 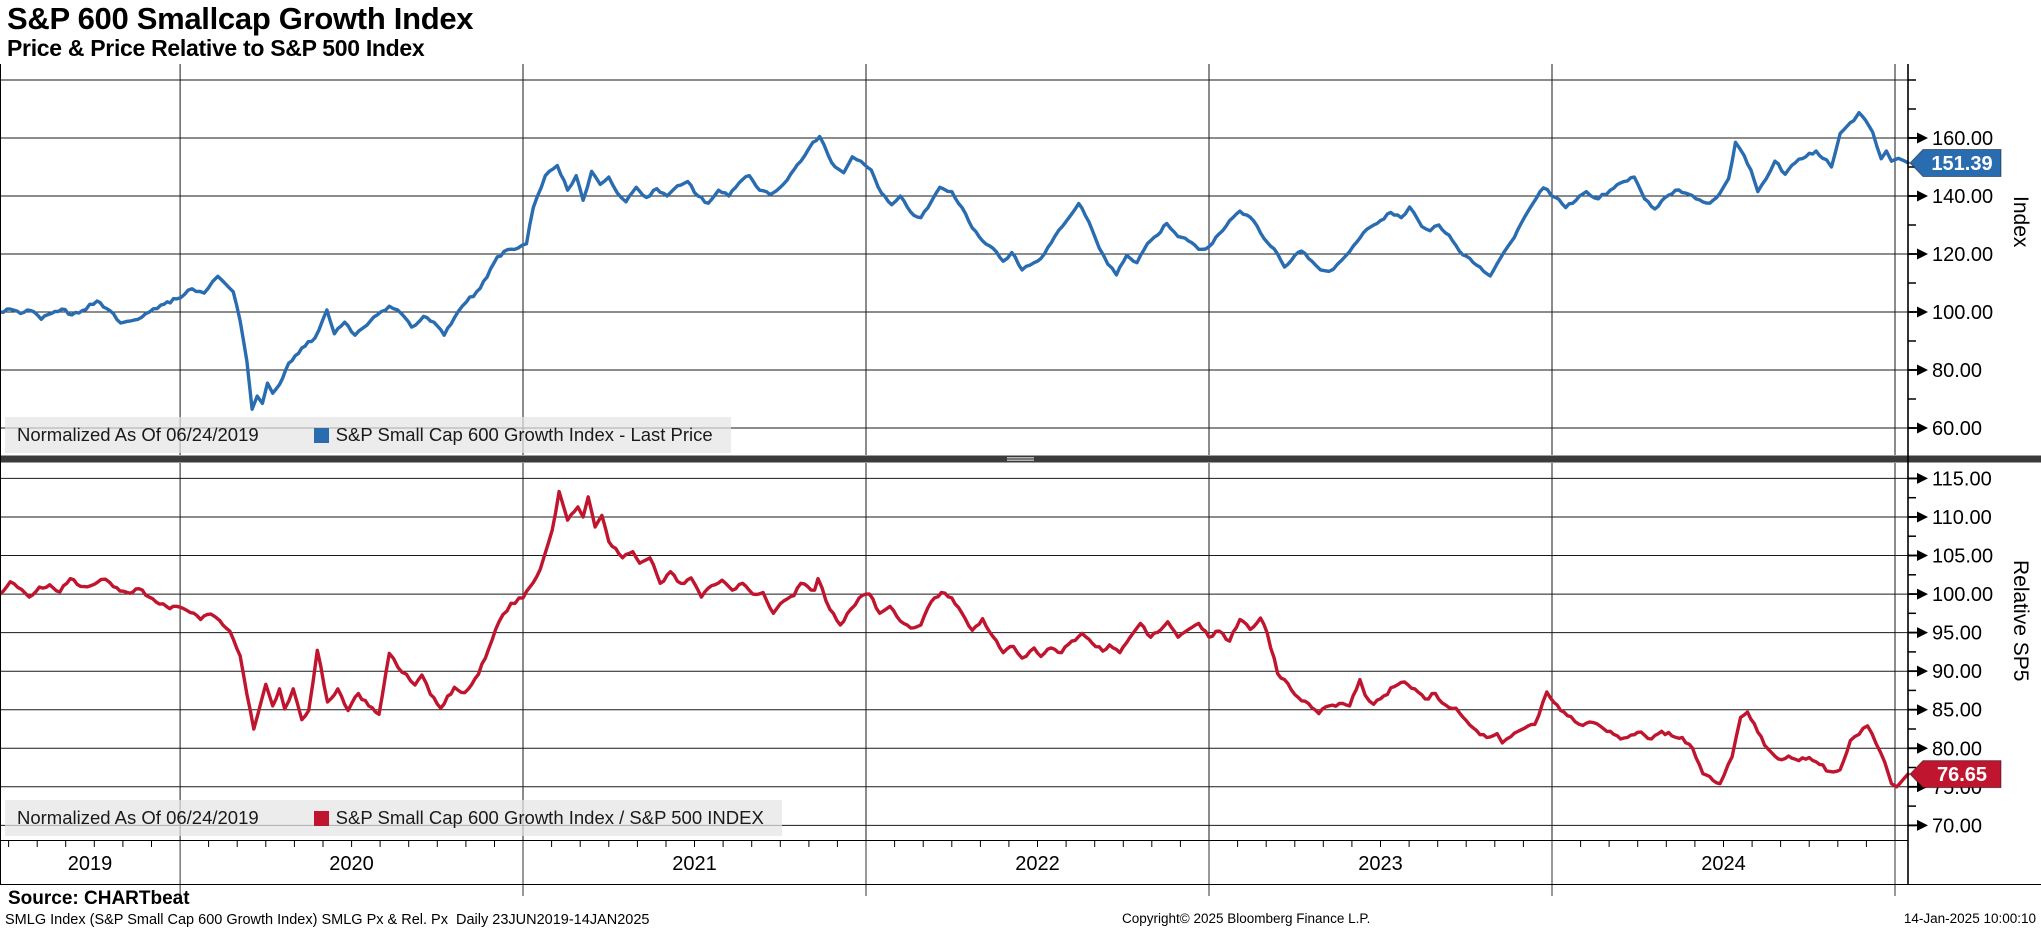 What do you see at coordinates (1962, 479) in the screenshot?
I see `y-tick-label: 115.00` at bounding box center [1962, 479].